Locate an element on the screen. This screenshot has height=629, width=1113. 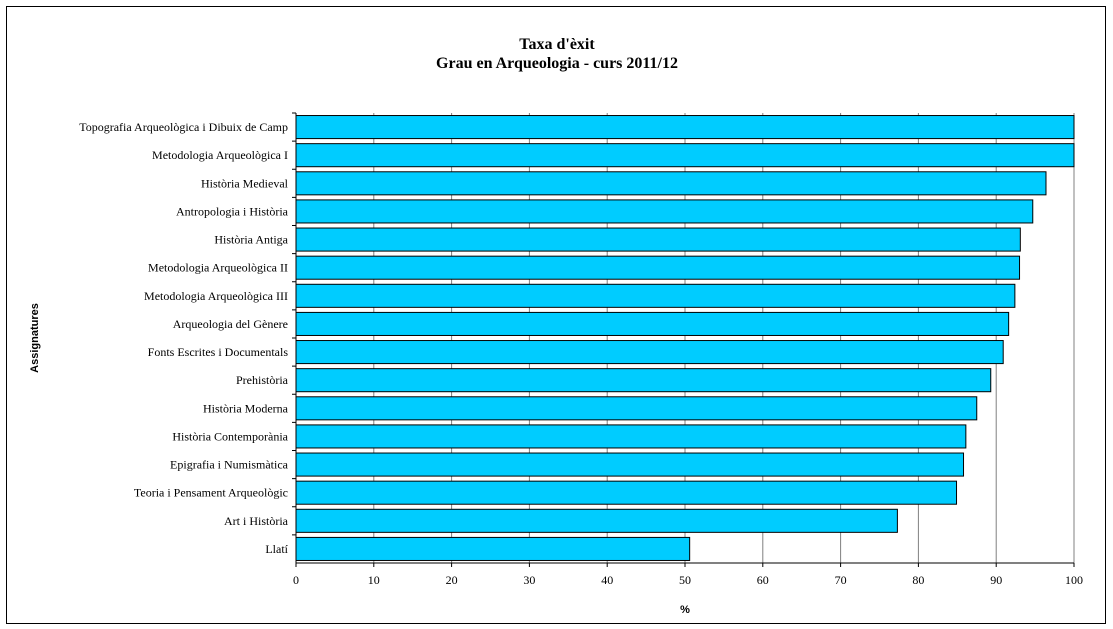
chart-subtitle: Grau en Arqueologia - curs 2011/12 is located at coordinates (557, 63).